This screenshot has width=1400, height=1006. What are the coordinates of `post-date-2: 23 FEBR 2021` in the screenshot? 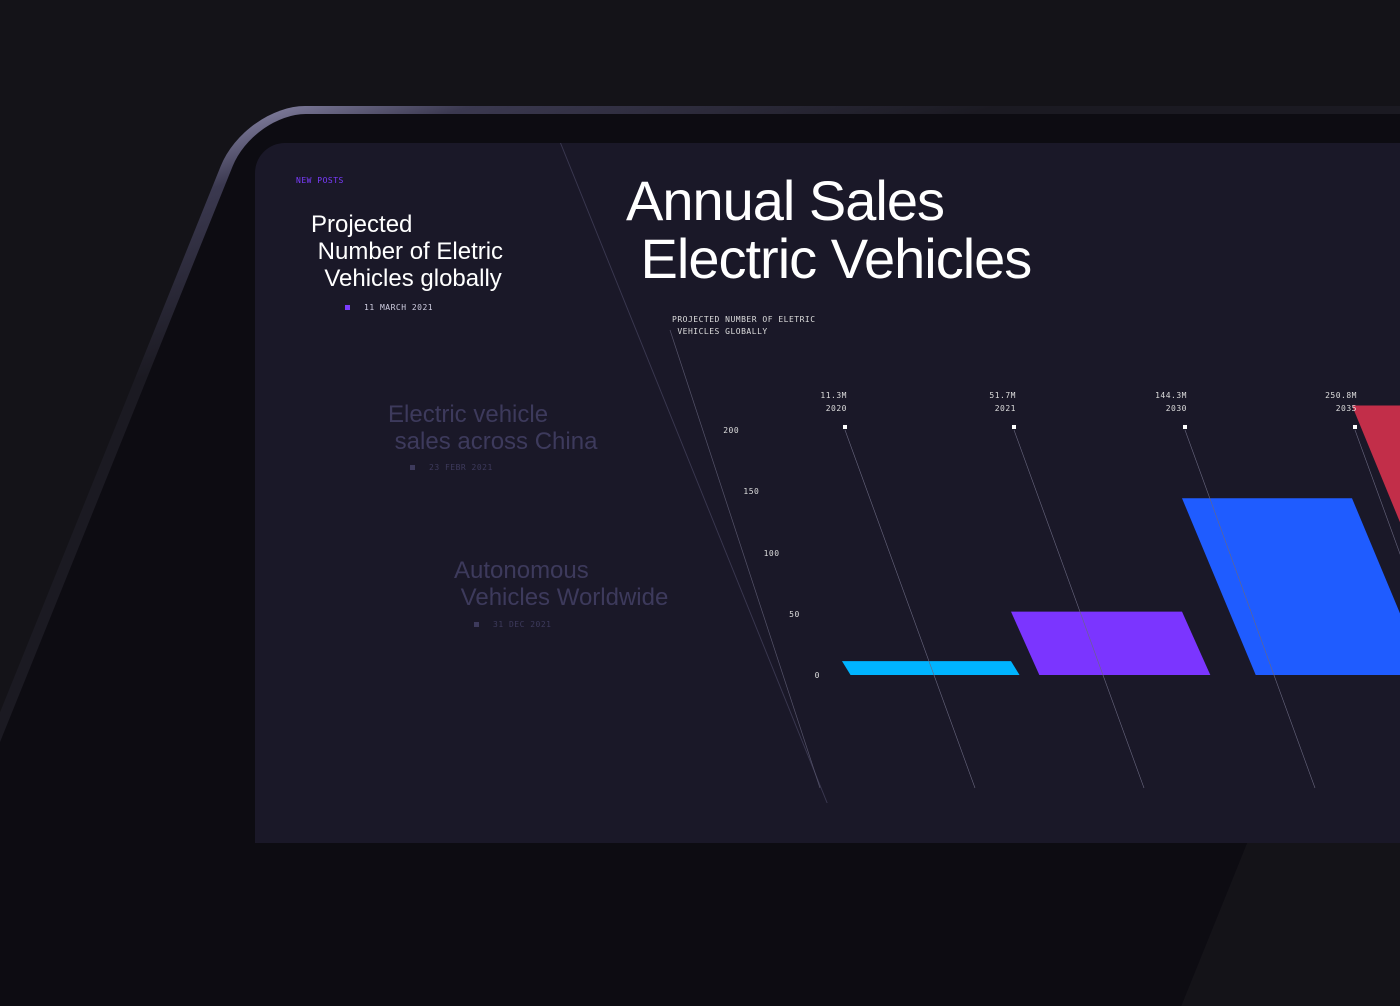 It's located at (451, 467).